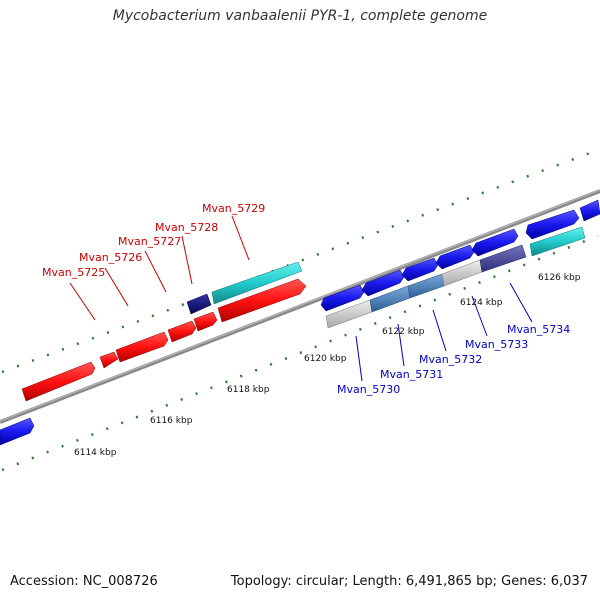 The width and height of the screenshot is (600, 600). What do you see at coordinates (110, 257) in the screenshot?
I see `gene-label-mvan-5726: Mvan_5726` at bounding box center [110, 257].